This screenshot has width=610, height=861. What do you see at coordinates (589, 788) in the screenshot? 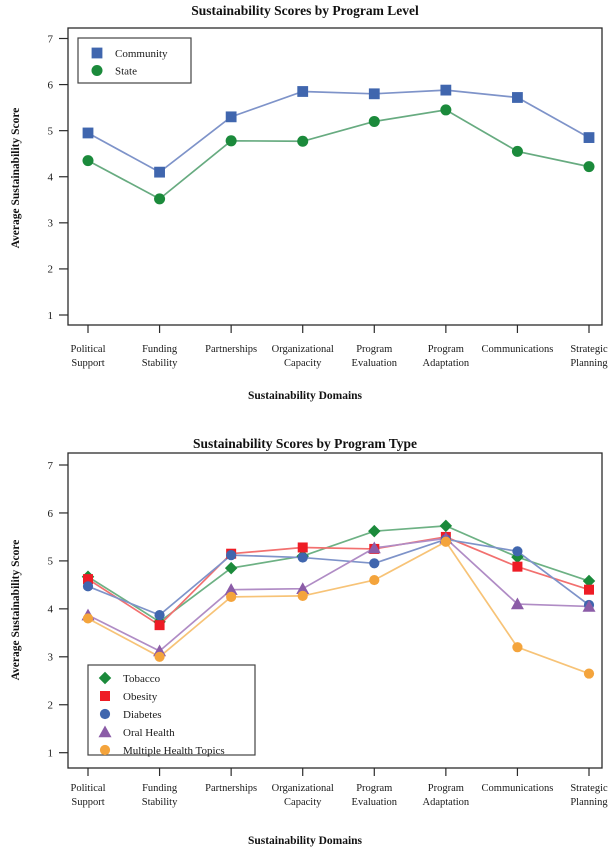
I see `x-tick-label: Strategic` at bounding box center [589, 788].